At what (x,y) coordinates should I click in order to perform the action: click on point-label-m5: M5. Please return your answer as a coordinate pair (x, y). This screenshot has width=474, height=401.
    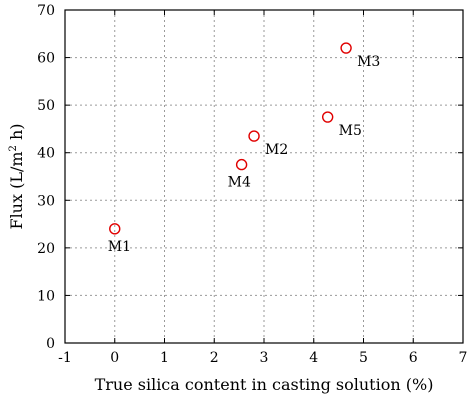
    Looking at the image, I should click on (350, 131).